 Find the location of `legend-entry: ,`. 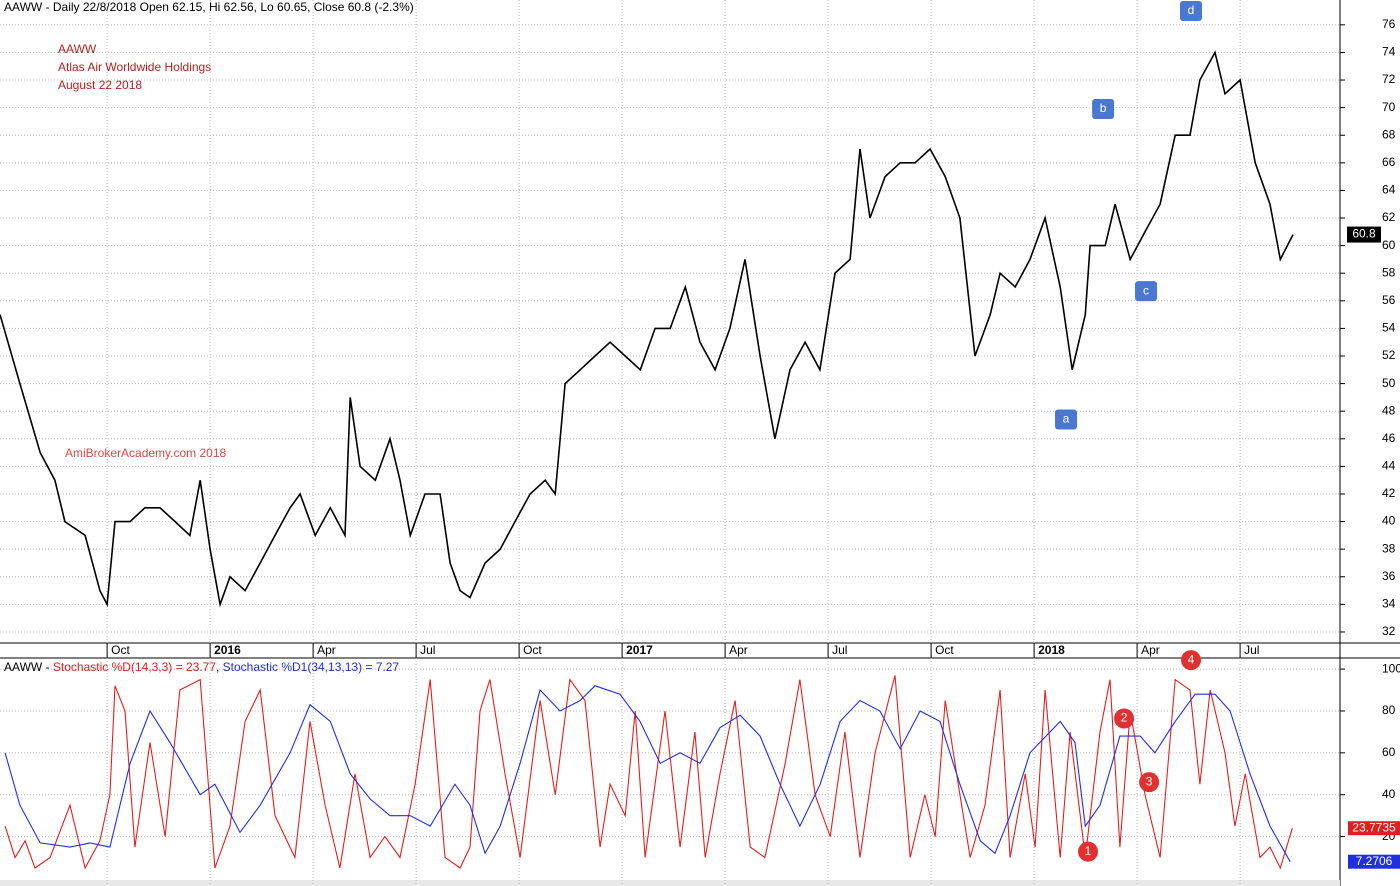

legend-entry: , is located at coordinates (219, 667).